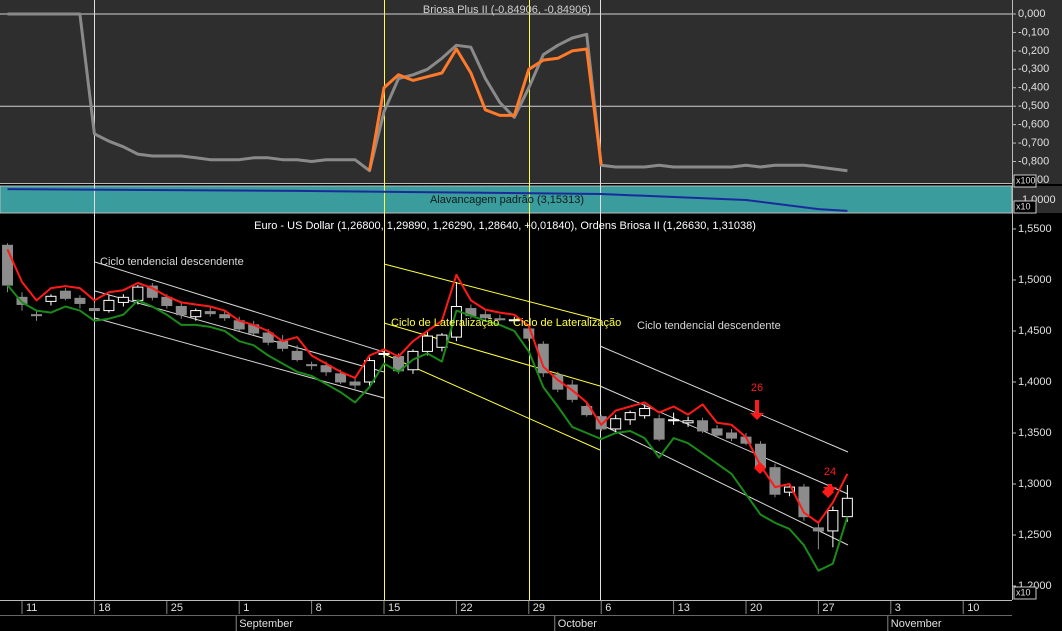 The image size is (1062, 631). What do you see at coordinates (394, 608) in the screenshot?
I see `x-tick-label: 15` at bounding box center [394, 608].